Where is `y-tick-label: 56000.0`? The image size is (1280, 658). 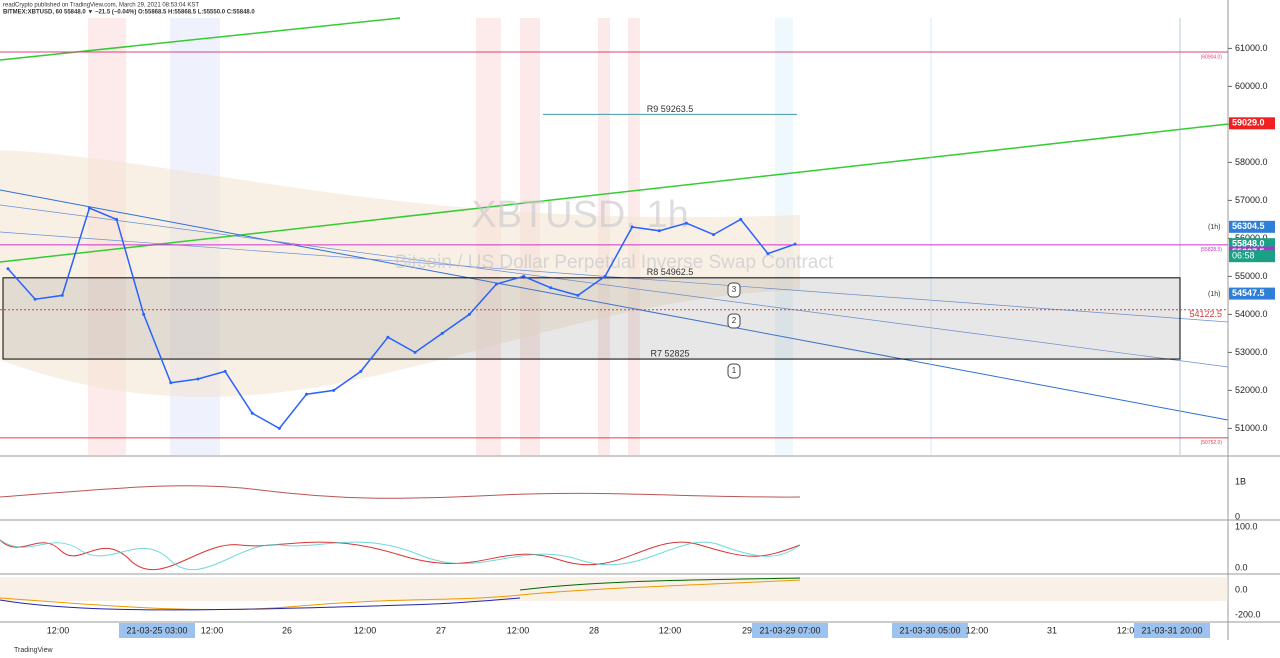
y-tick-label: 56000.0 is located at coordinates (1251, 238).